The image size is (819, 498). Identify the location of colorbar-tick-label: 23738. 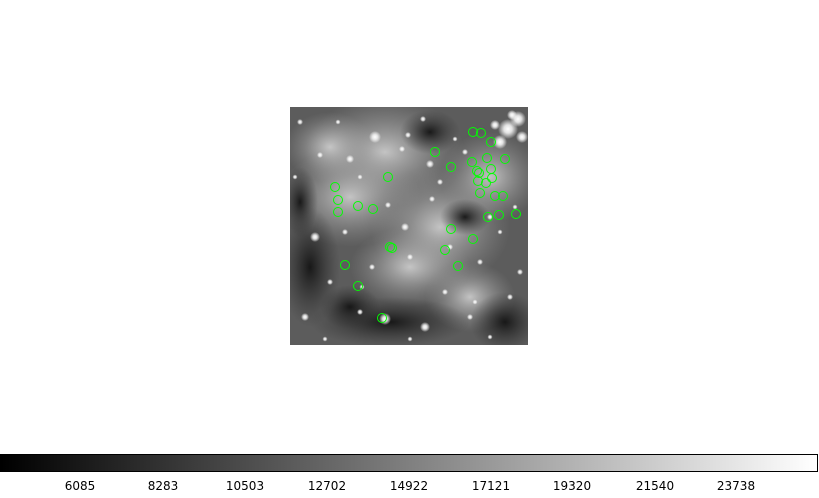
(736, 486).